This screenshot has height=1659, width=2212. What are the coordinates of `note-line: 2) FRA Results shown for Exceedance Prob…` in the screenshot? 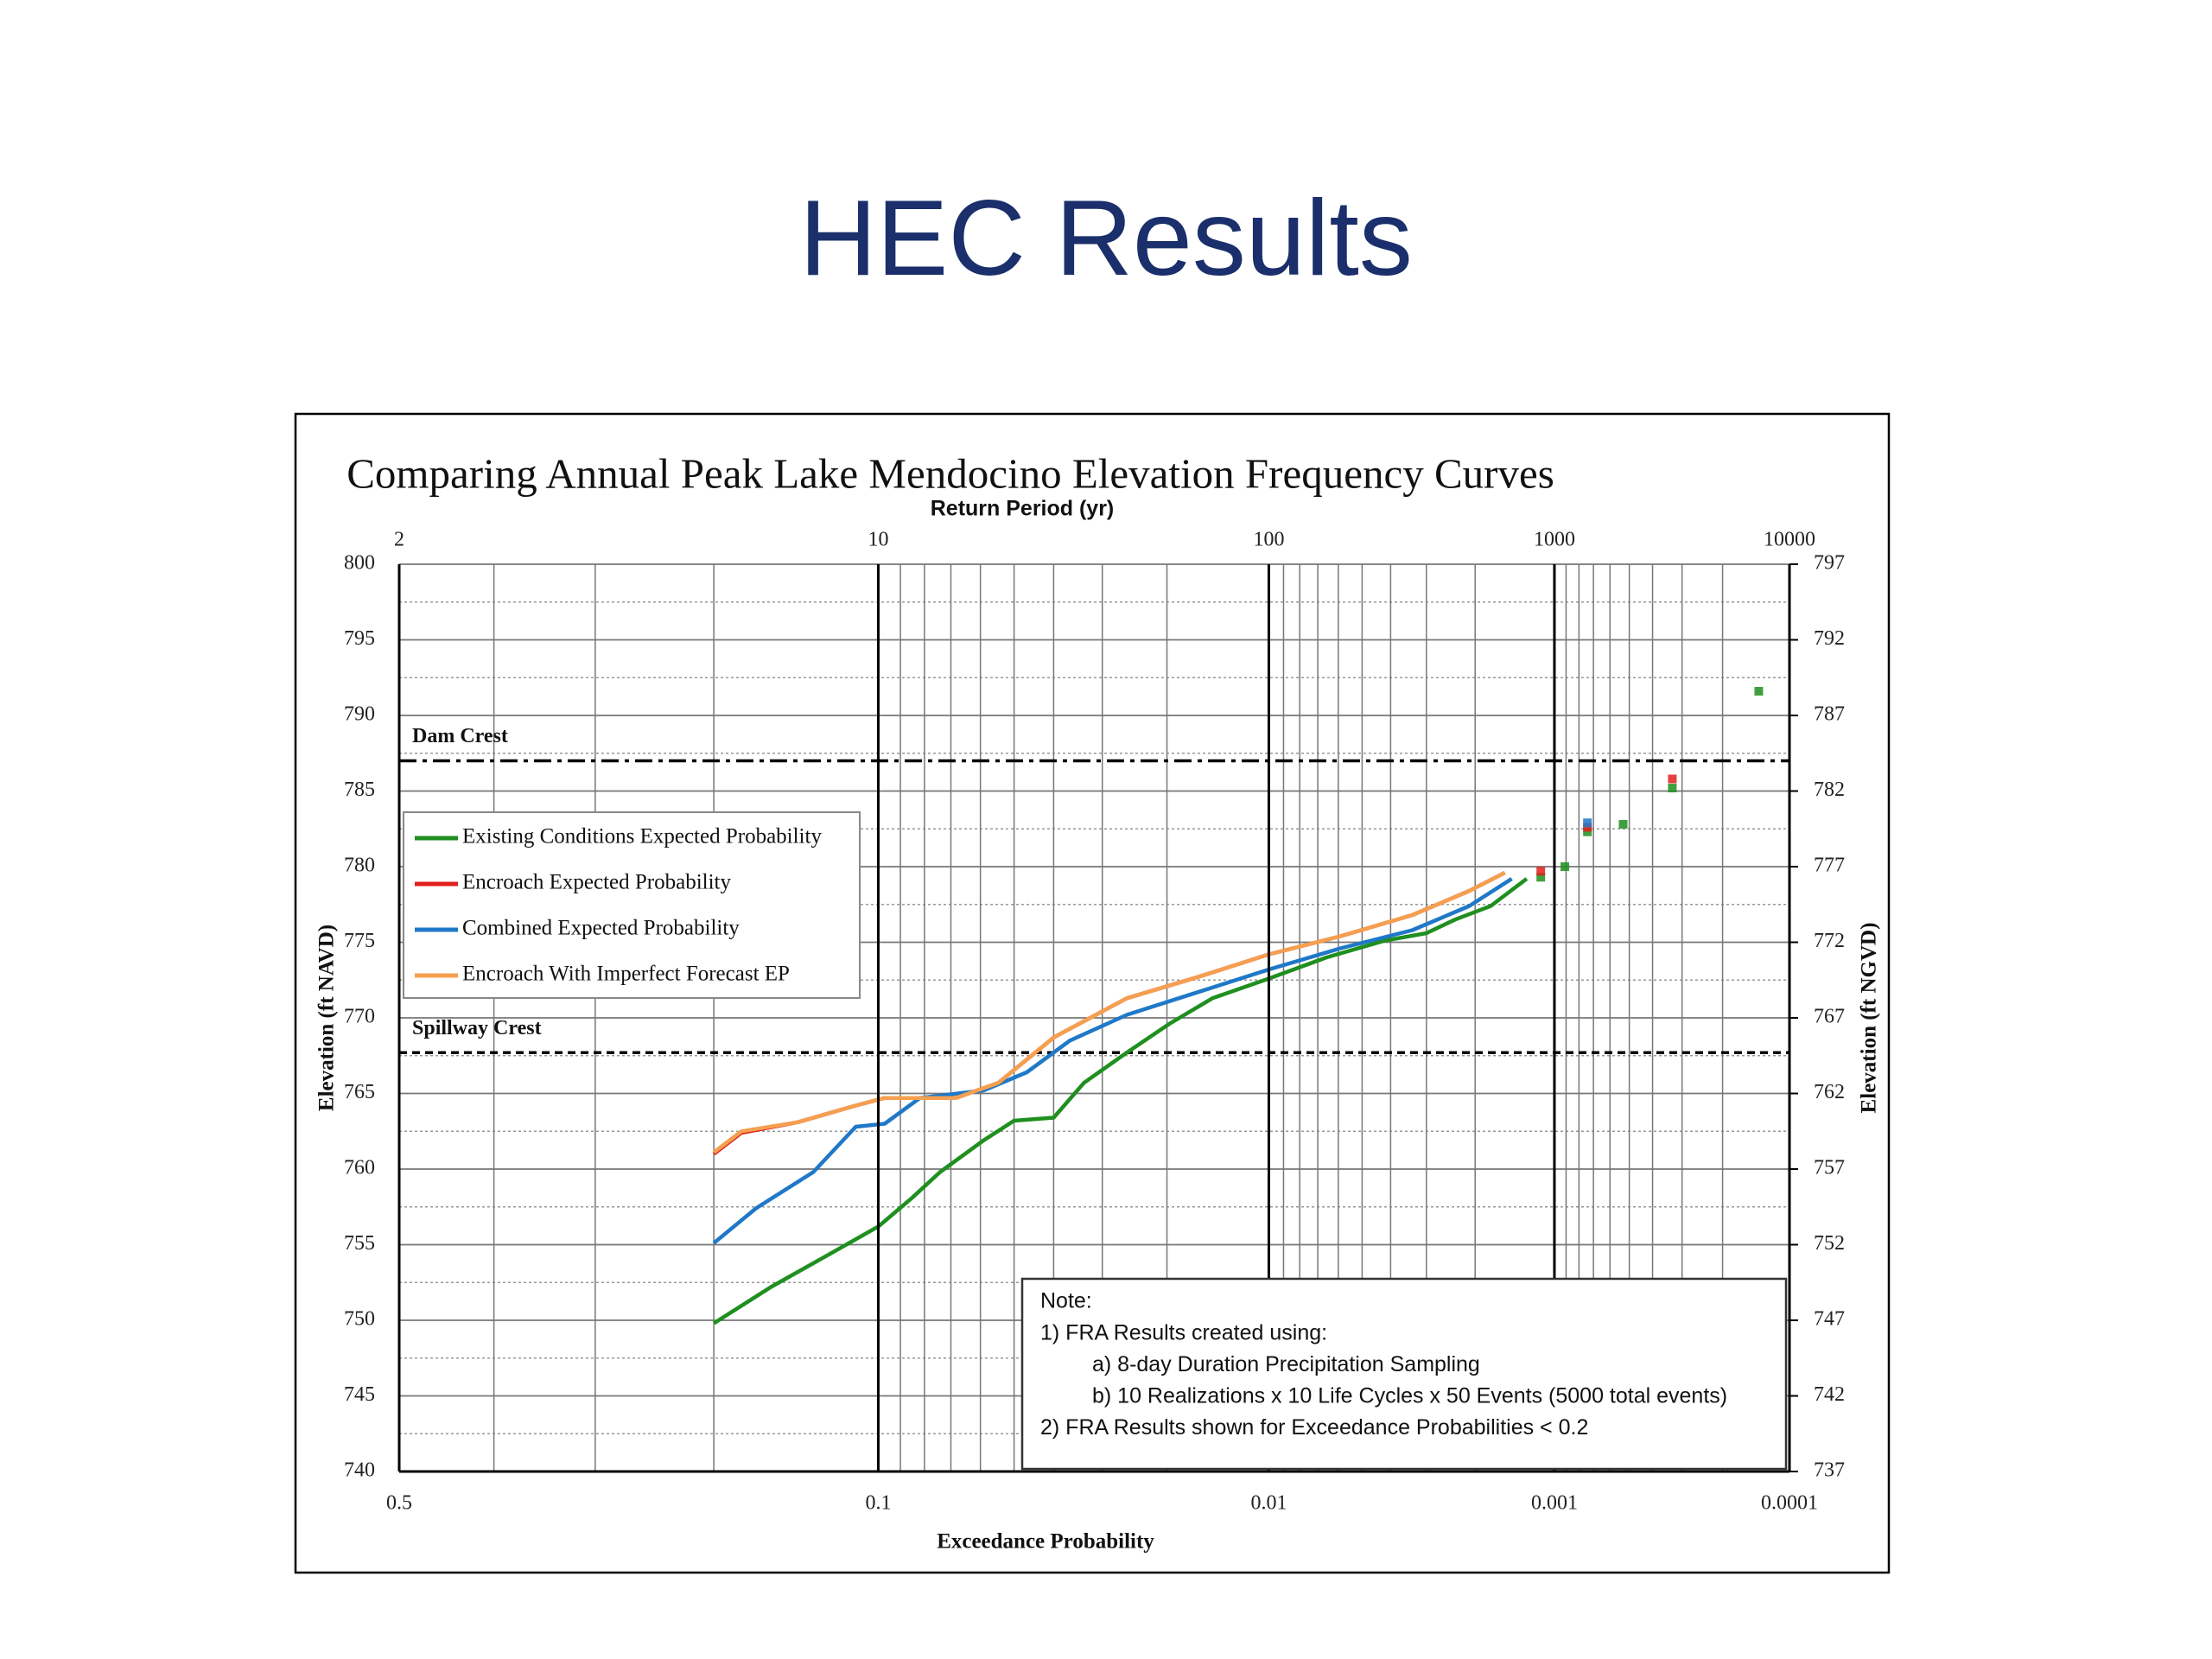 It's located at (1314, 1427).